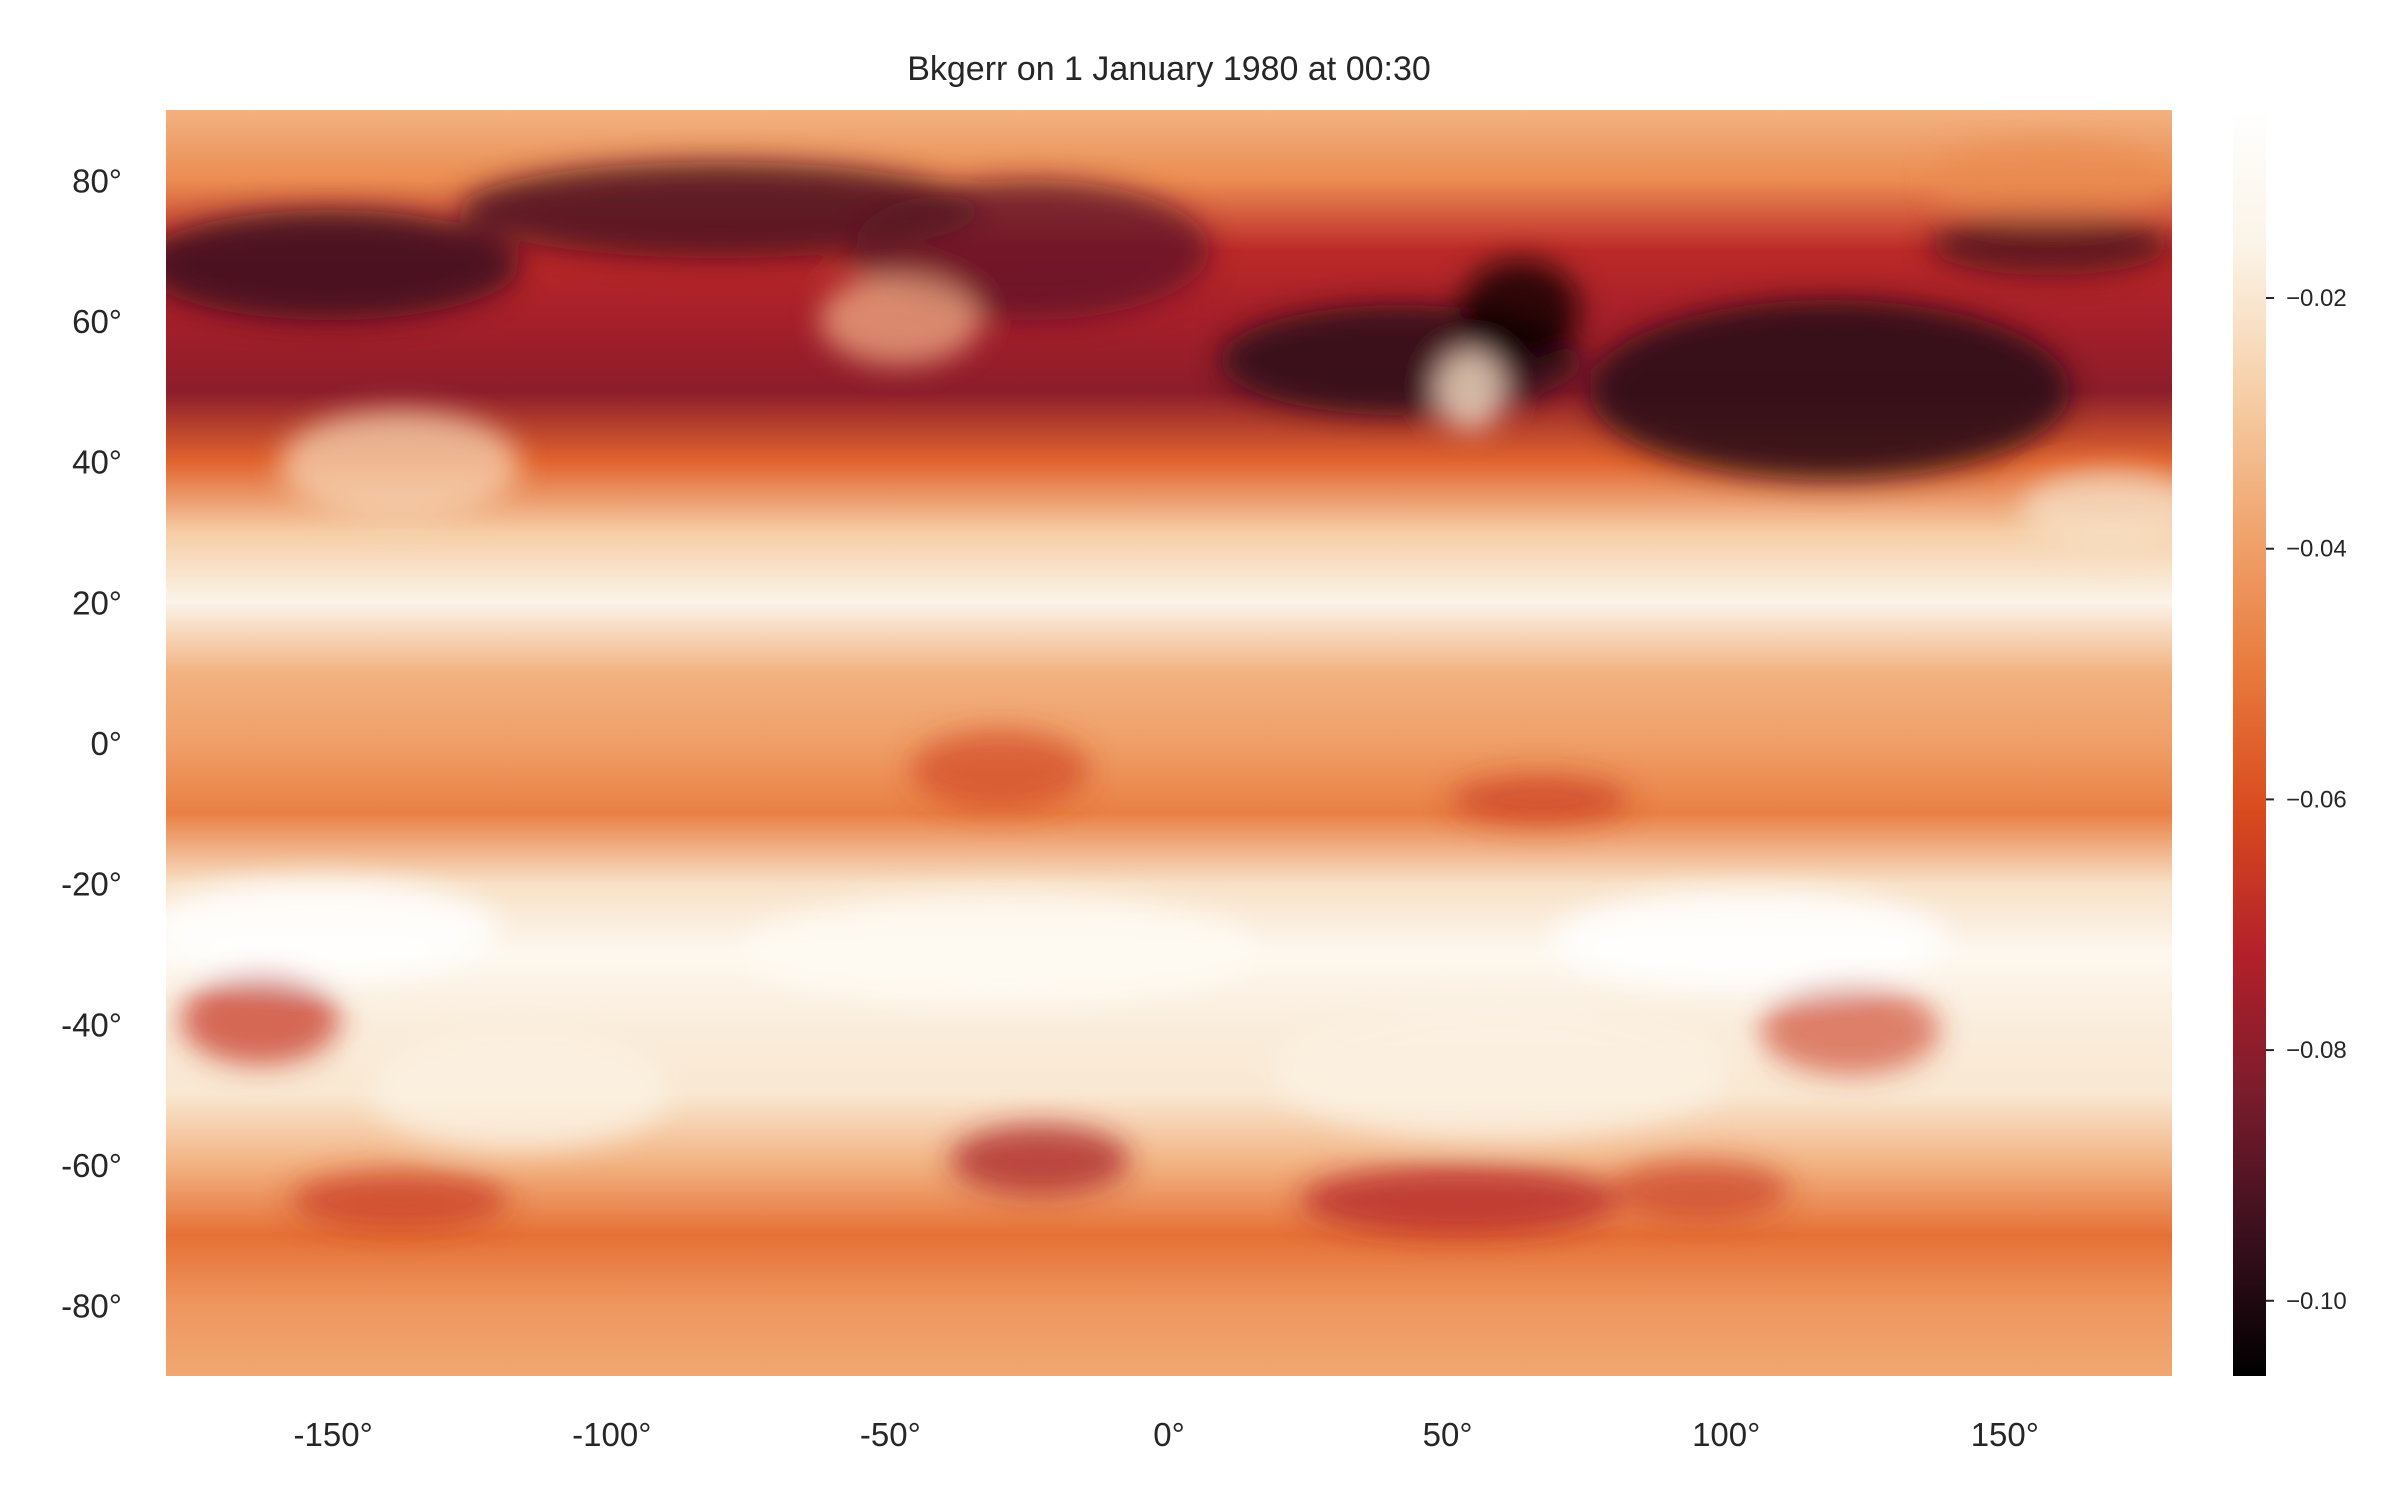 This screenshot has height=1500, width=2400. Describe the element at coordinates (2316, 549) in the screenshot. I see `colorbar-tick-label: −0.04` at that location.